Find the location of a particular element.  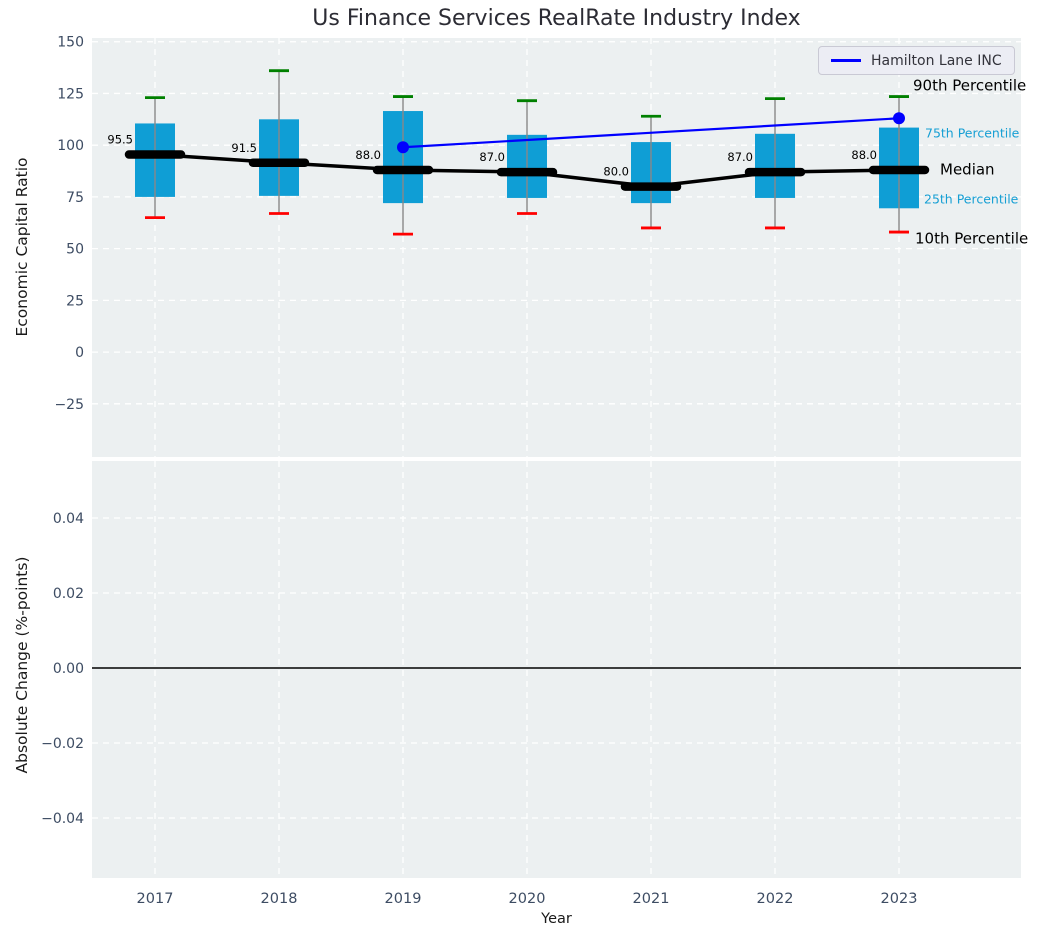

x-tick-label: 2021 is located at coordinates (651, 899).